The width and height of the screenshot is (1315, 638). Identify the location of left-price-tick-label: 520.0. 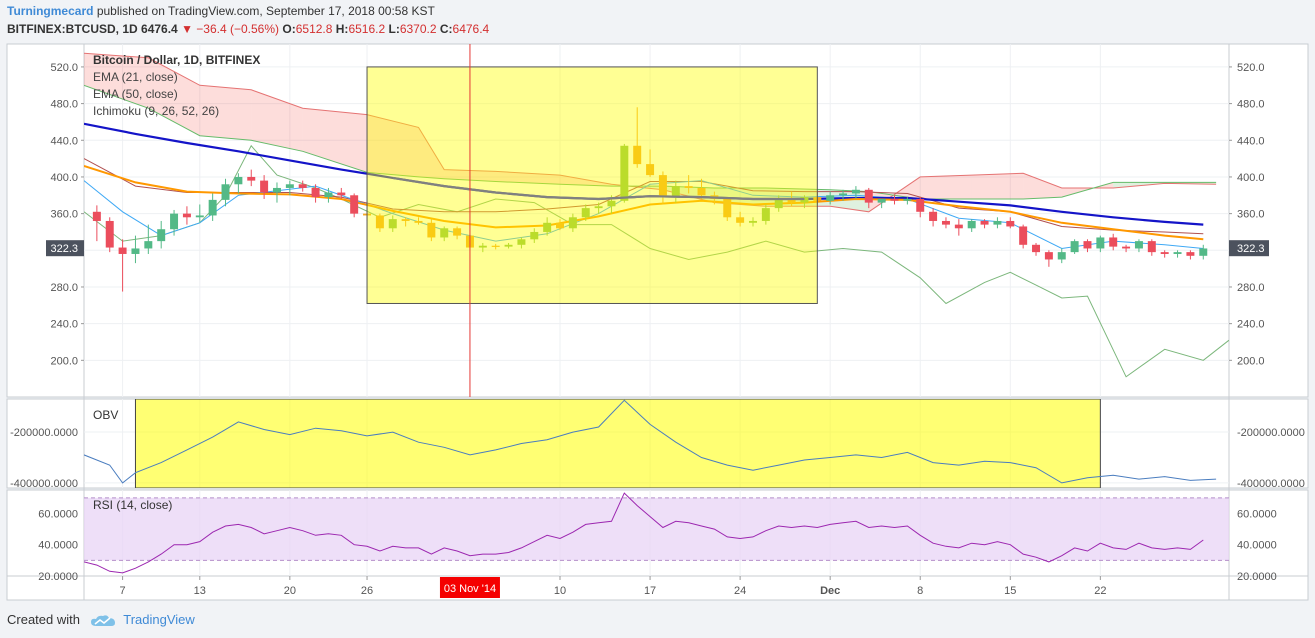
(64, 68).